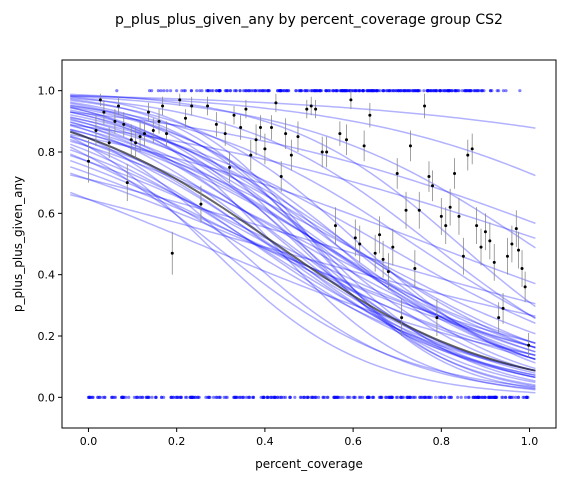 This screenshot has width=567, height=480. What do you see at coordinates (50, 244) in the screenshot?
I see `y-axis-ticks: 0.0 0.2 0.4 0.6 0.8 1.0` at bounding box center [50, 244].